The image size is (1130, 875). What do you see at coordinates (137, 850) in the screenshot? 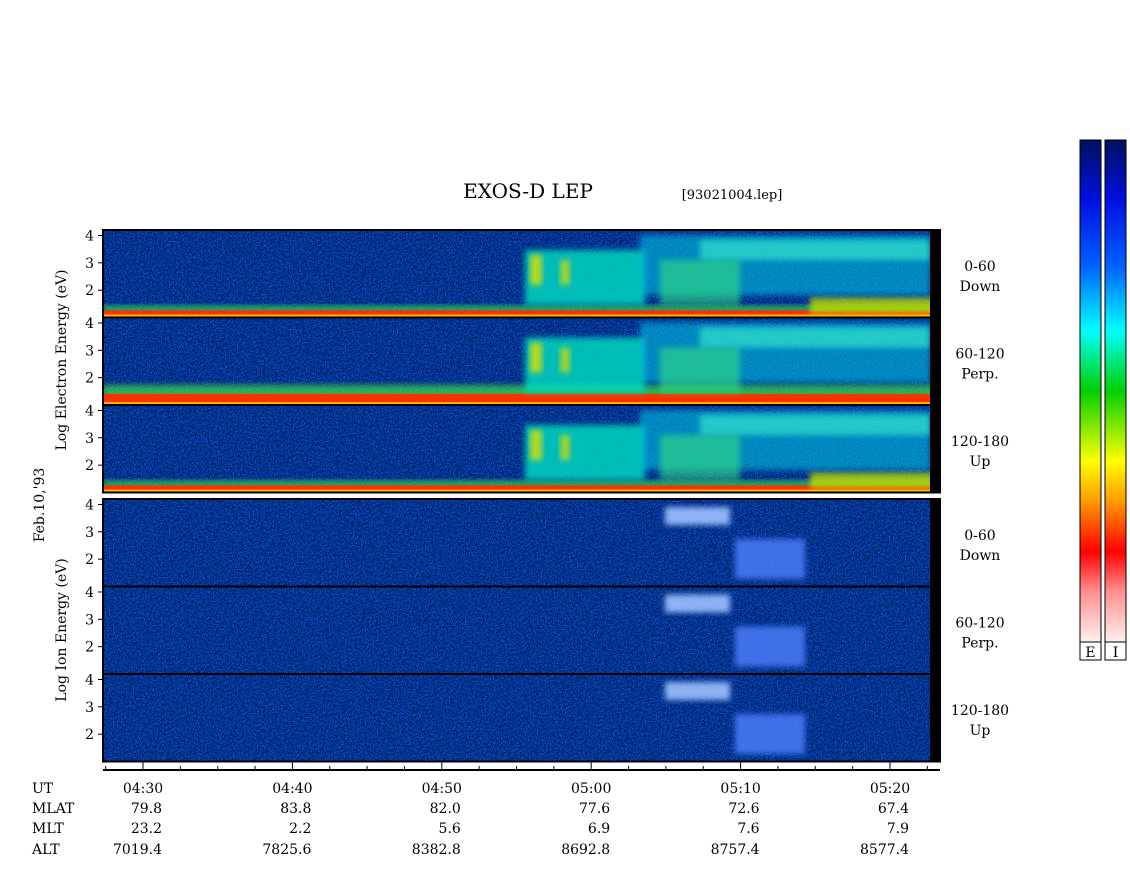
I see `orbit-value: 7019.4` at bounding box center [137, 850].